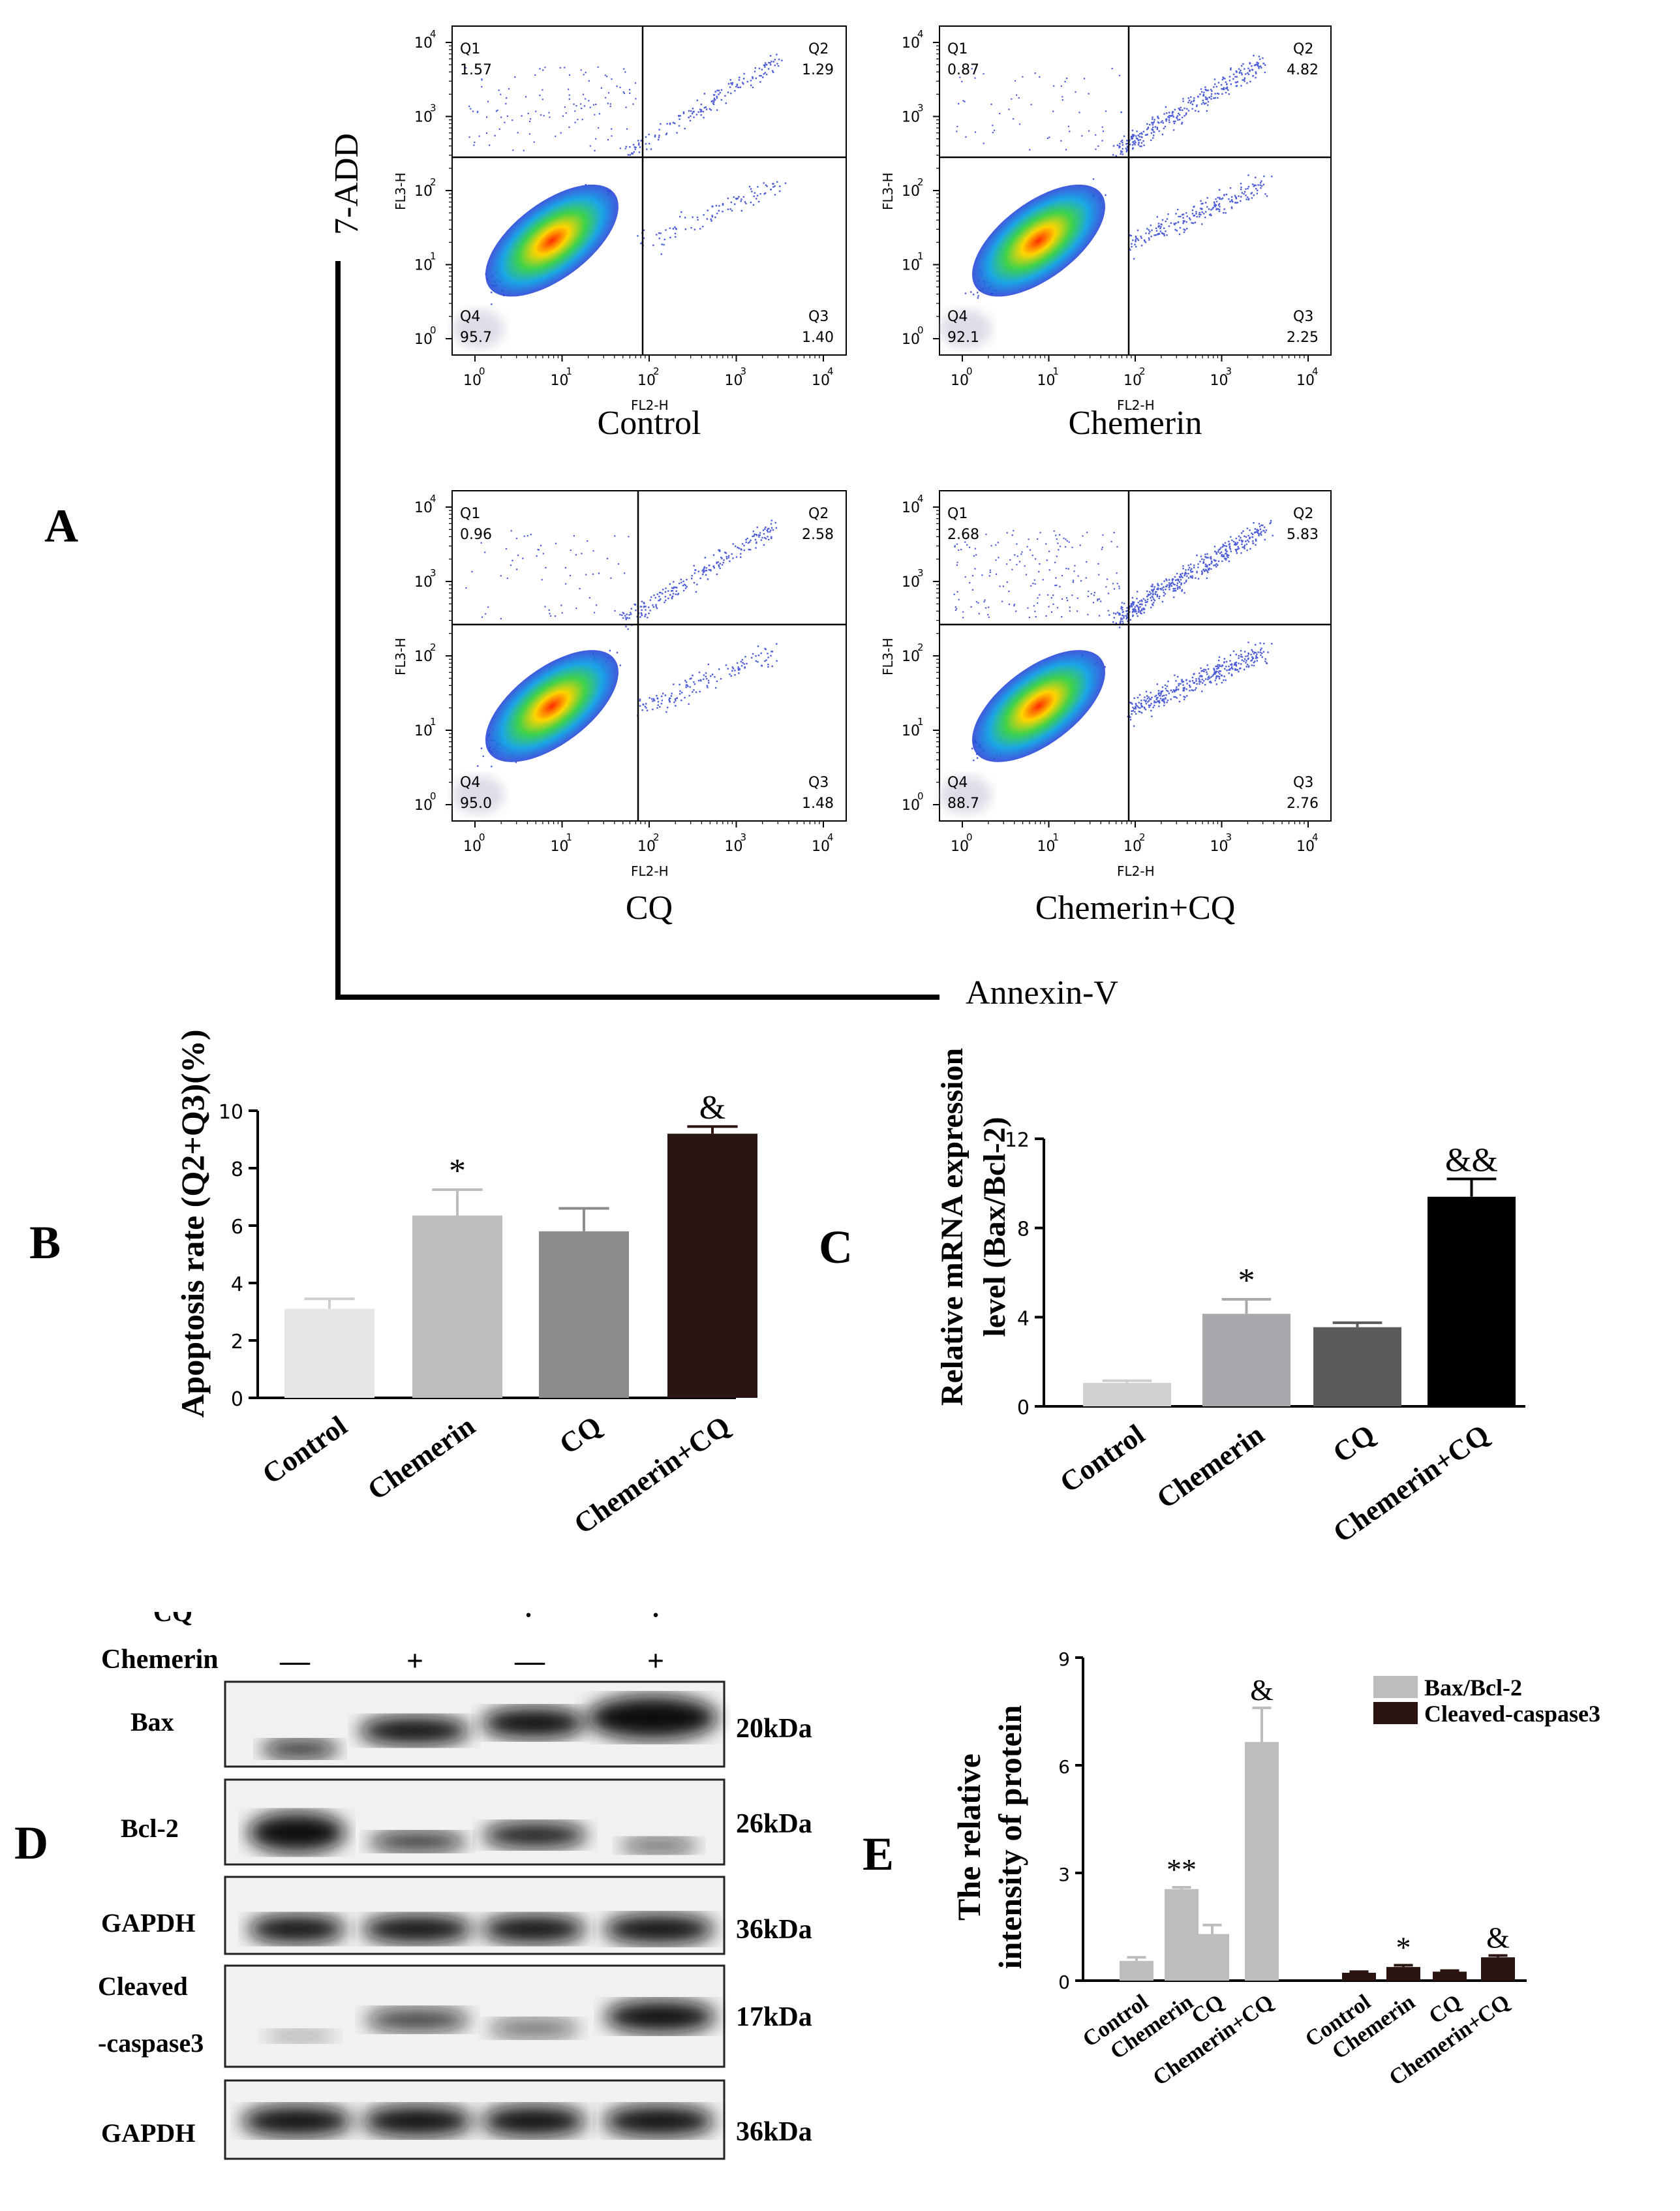 The image size is (1680, 2211). What do you see at coordinates (1303, 804) in the screenshot?
I see `q3-value: 2.76` at bounding box center [1303, 804].